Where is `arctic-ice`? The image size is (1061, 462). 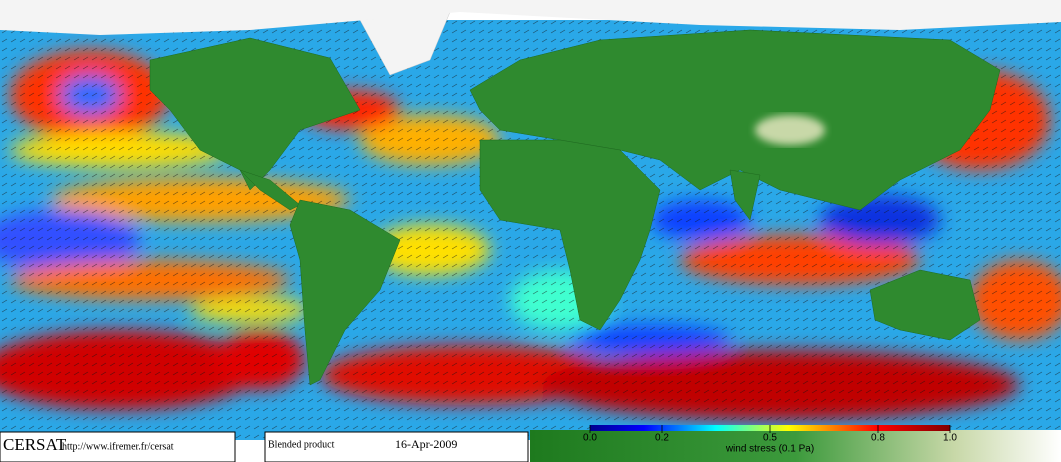 arctic-ice is located at coordinates (530, 17).